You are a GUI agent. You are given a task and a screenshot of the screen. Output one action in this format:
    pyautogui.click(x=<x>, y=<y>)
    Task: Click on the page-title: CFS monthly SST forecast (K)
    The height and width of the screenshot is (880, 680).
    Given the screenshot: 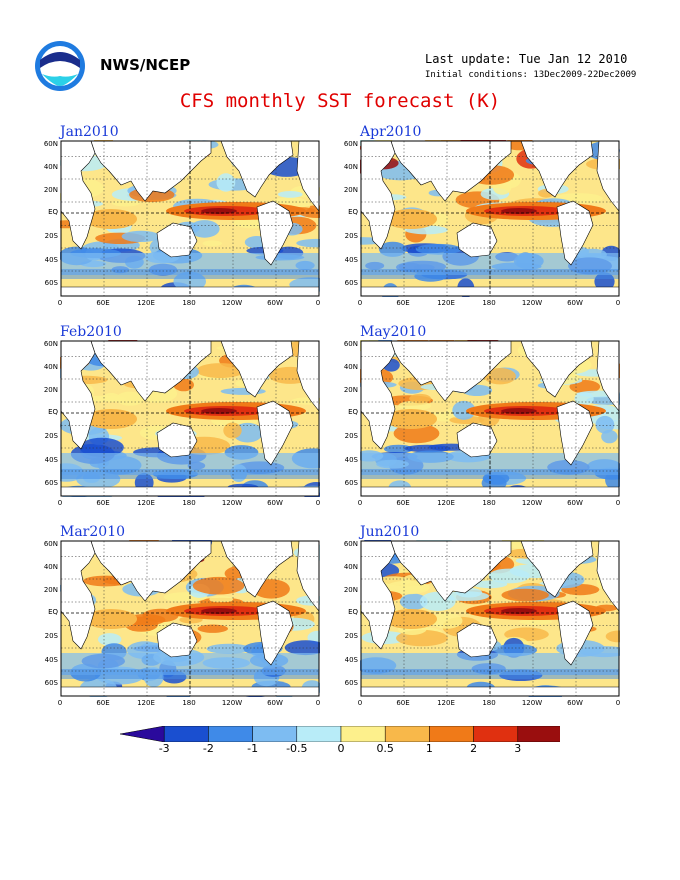 What is the action you would take?
    pyautogui.click(x=340, y=101)
    